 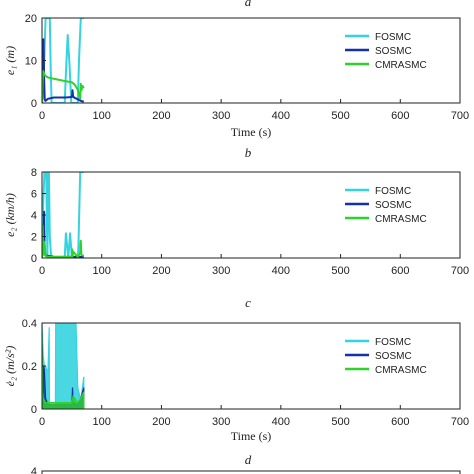 What do you see at coordinates (400, 116) in the screenshot?
I see `x-tick-label-a: 600` at bounding box center [400, 116].